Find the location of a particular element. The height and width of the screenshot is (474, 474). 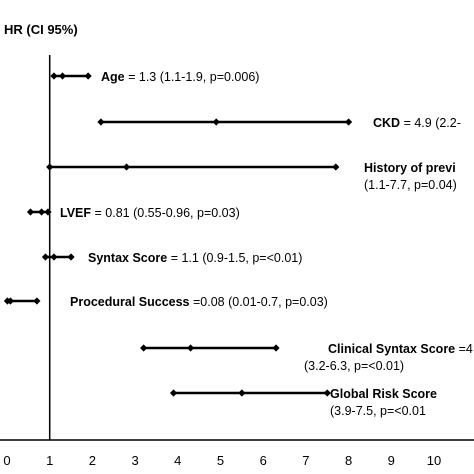

row-label-name: Syntax Score is located at coordinates (127, 258).